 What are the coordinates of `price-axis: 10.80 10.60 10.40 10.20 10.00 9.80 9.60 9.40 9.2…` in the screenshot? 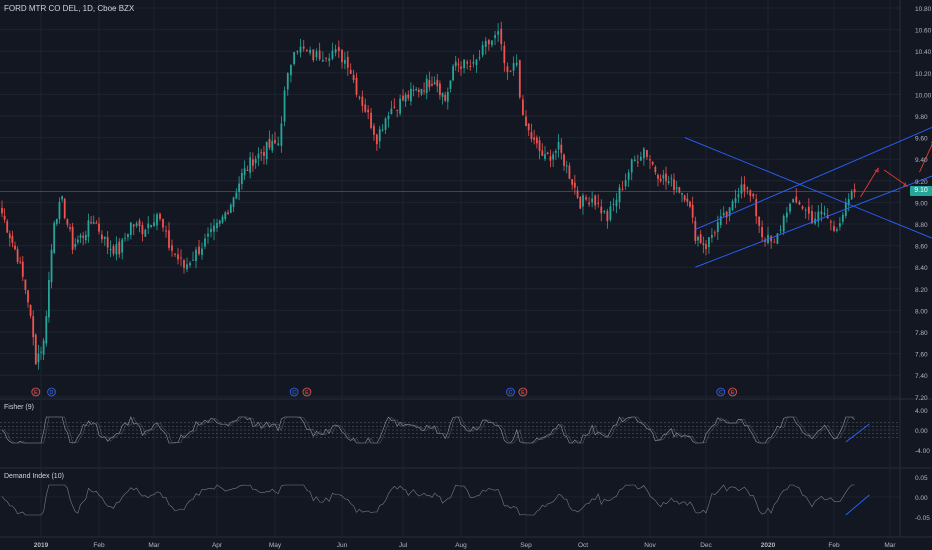 It's located at (923, 264).